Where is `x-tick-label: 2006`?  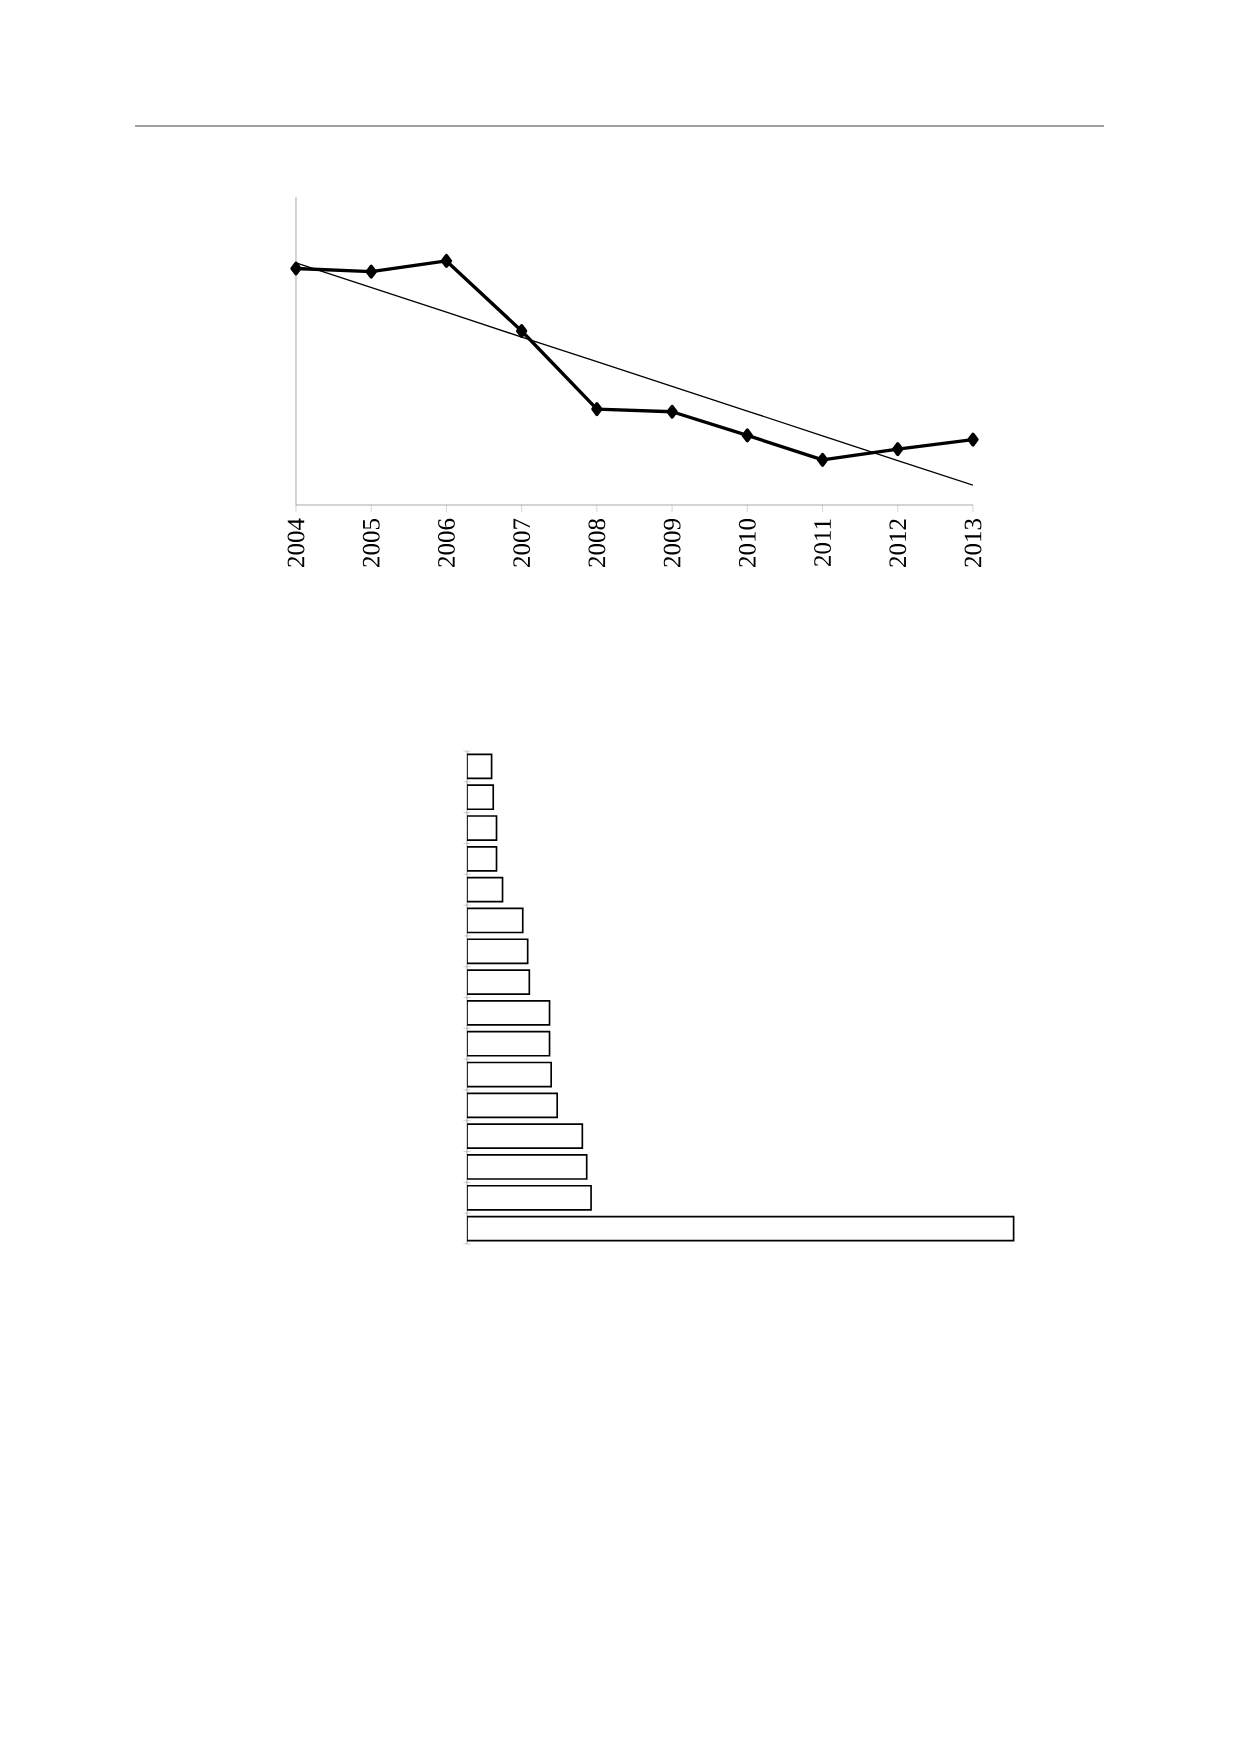 x-tick-label: 2006 is located at coordinates (446, 542).